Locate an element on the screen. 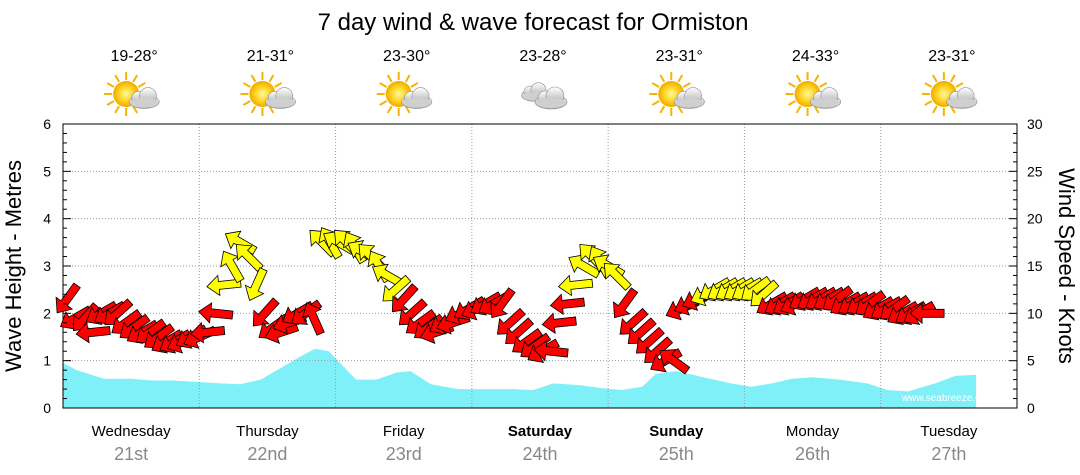 This screenshot has width=1080, height=475. day-name-label: Thursday is located at coordinates (267, 431).